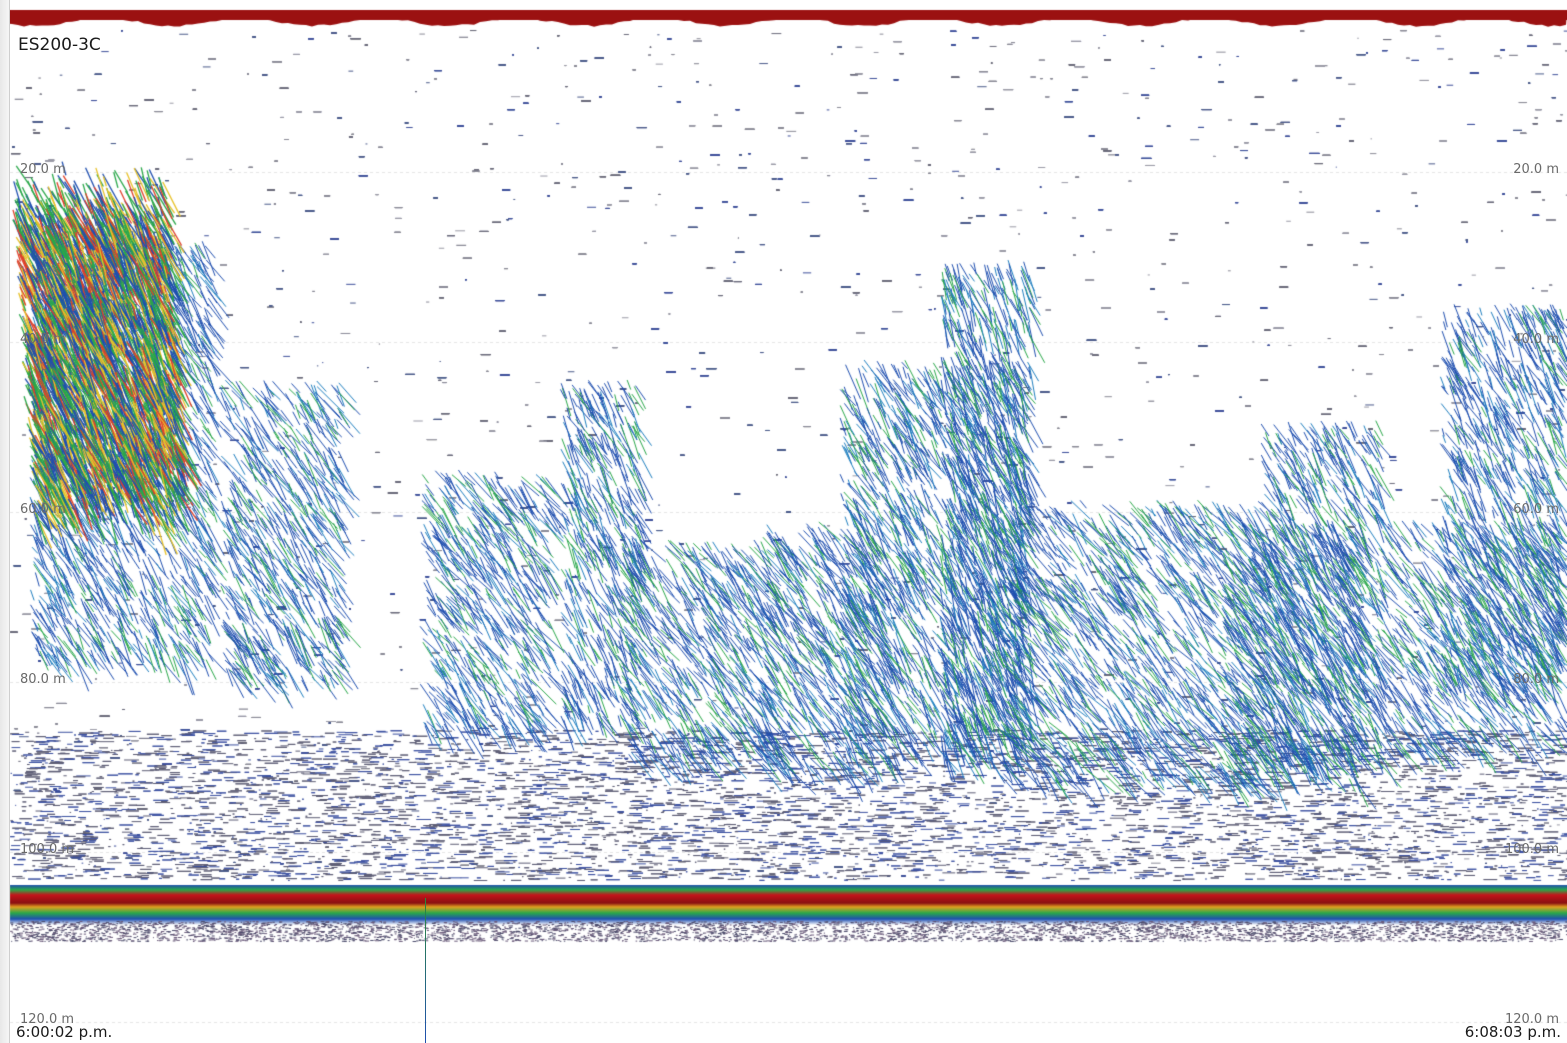 Image resolution: width=1567 pixels, height=1043 pixels. Describe the element at coordinates (1536, 509) in the screenshot. I see `depth-label-right-60: 60.0 m` at that location.